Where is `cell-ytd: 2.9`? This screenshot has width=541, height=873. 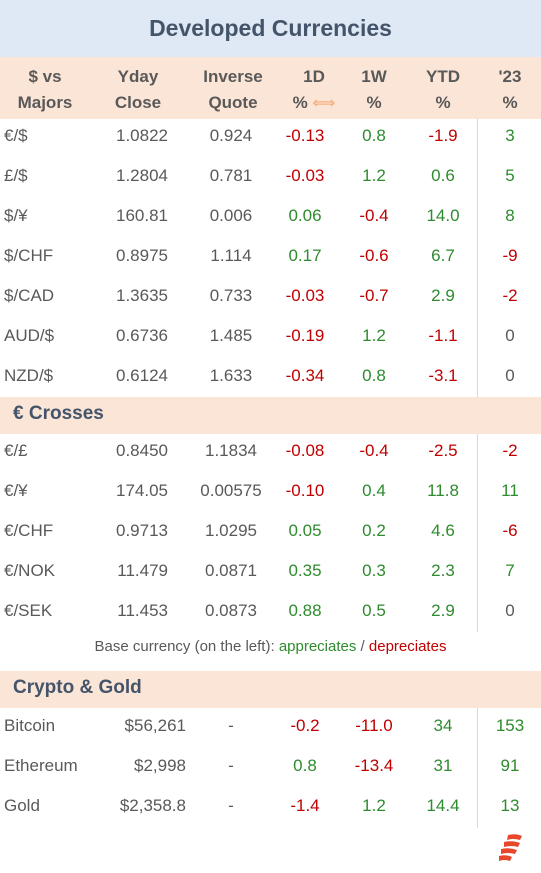
cell-ytd: 2.9 is located at coordinates (443, 295).